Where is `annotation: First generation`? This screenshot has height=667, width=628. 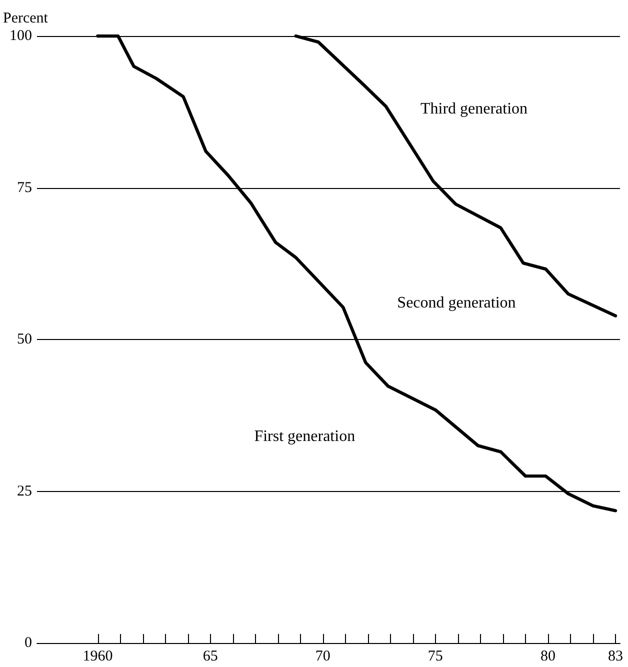
annotation: First generation is located at coordinates (305, 437).